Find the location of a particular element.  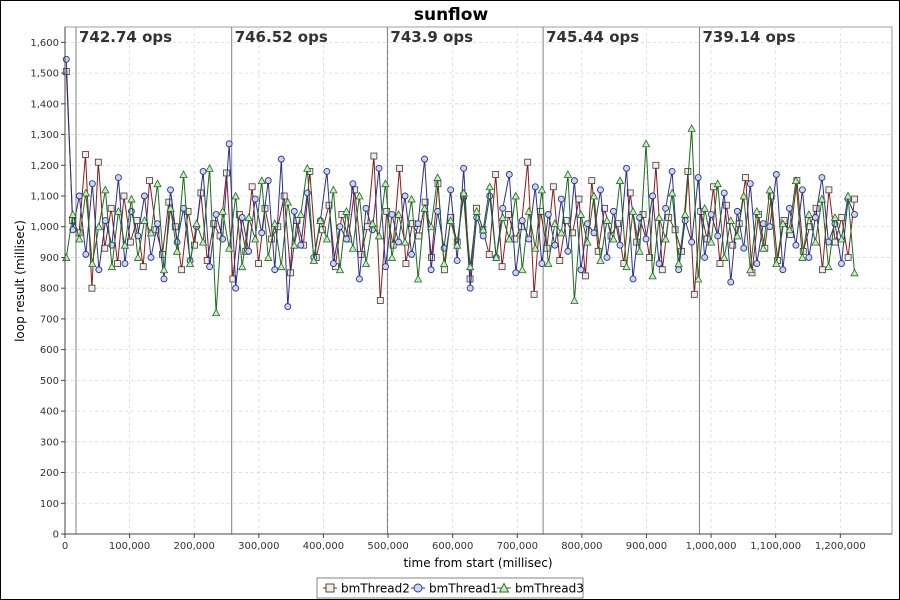

iteration-marker-label: 745.44 ops is located at coordinates (592, 37).